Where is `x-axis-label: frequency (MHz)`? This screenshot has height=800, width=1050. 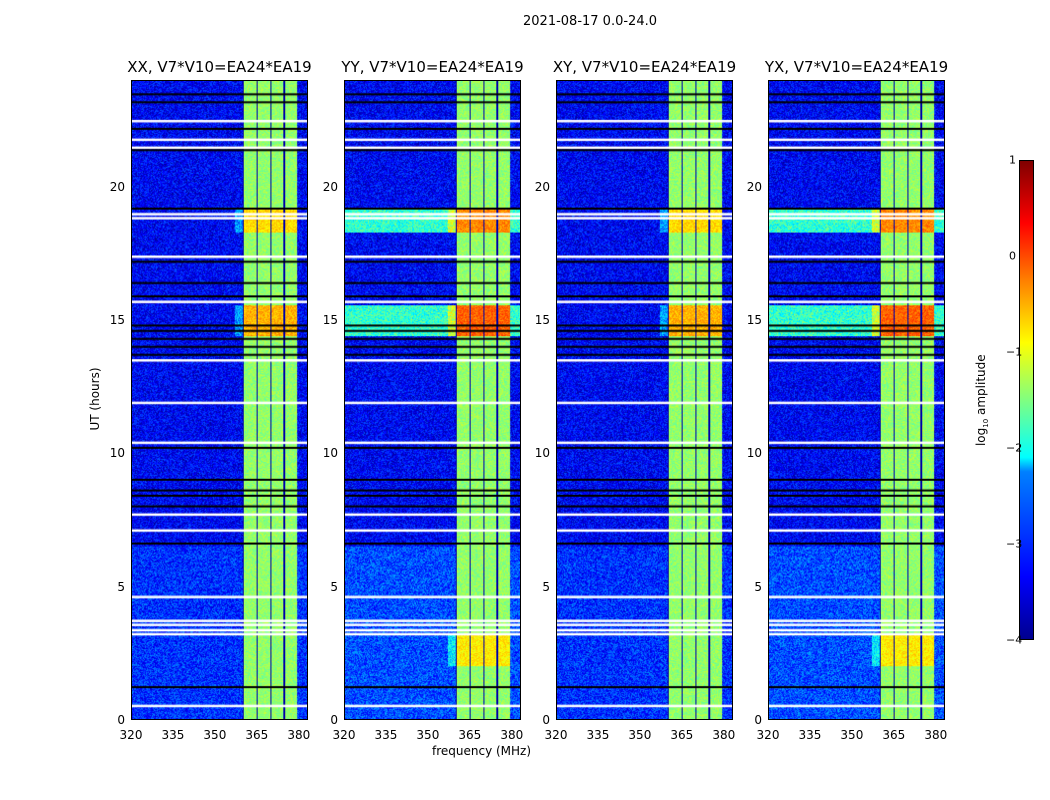
x-axis-label: frequency (MHz) is located at coordinates (482, 751).